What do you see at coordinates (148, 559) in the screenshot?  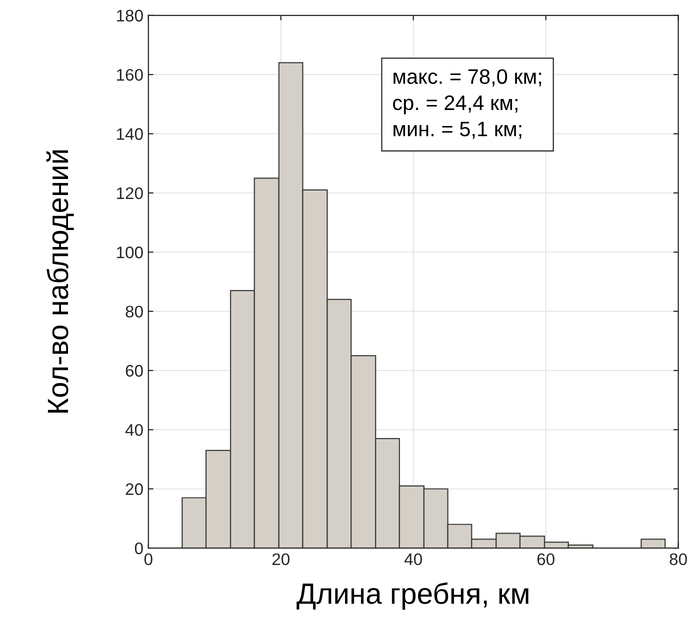 I see `x-tick-label: 0` at bounding box center [148, 559].